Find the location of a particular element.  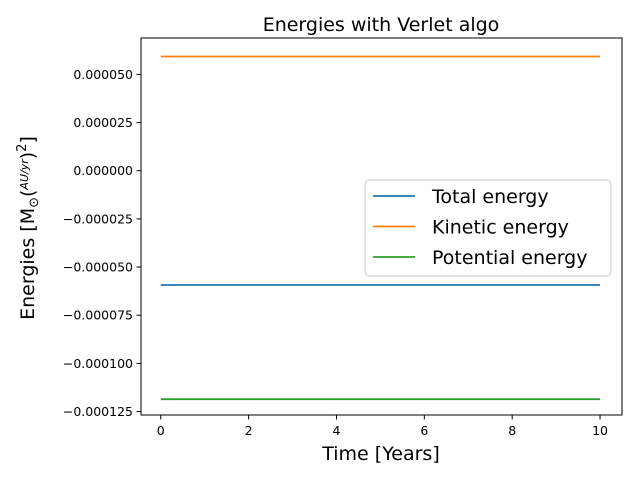

legend-label-2: Potential energy is located at coordinates (509, 258).